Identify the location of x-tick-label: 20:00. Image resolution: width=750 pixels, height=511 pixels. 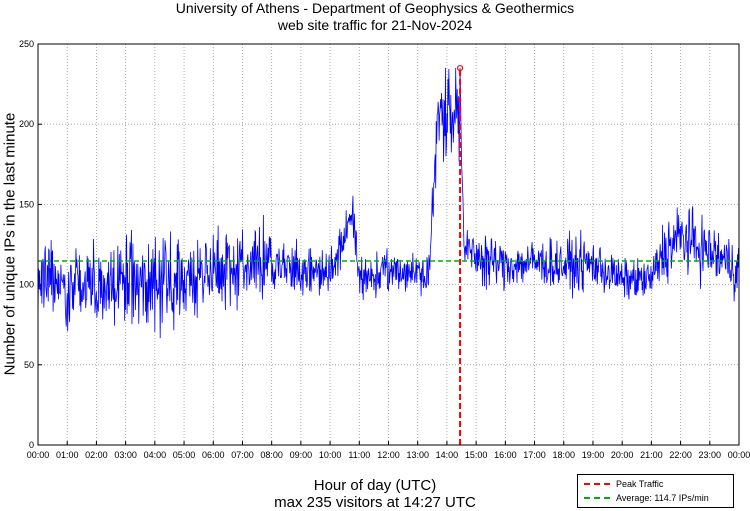
(622, 455).